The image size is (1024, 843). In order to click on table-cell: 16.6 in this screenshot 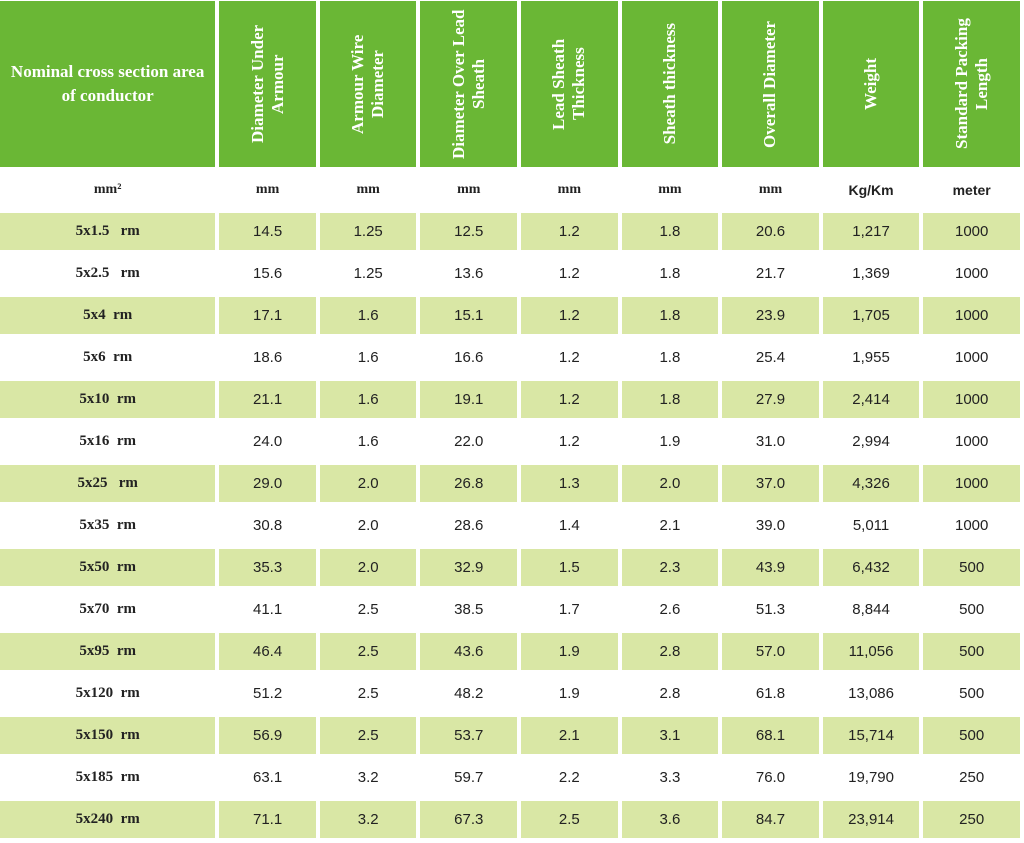, I will do `click(469, 357)`.